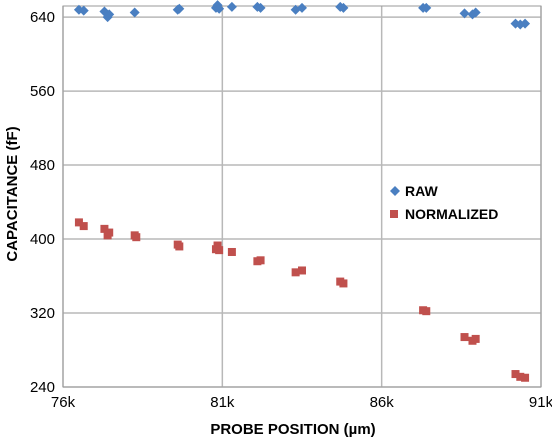 This screenshot has height=441, width=552. What do you see at coordinates (42, 313) in the screenshot?
I see `y-tick-label: 320` at bounding box center [42, 313].